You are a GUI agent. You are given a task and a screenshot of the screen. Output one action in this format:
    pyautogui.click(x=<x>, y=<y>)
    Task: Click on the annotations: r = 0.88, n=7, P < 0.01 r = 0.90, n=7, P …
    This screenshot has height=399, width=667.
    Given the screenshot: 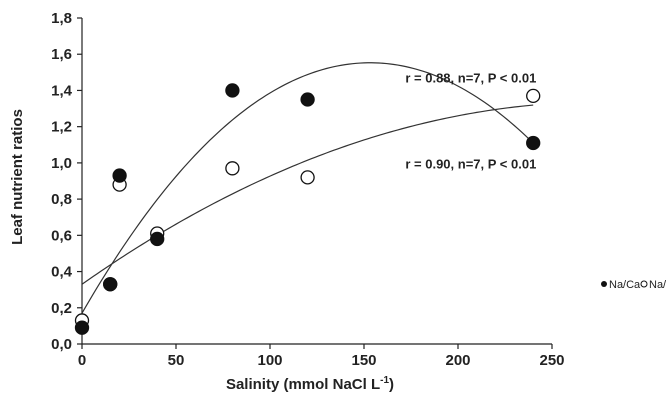 What is the action you would take?
    pyautogui.click(x=470, y=120)
    